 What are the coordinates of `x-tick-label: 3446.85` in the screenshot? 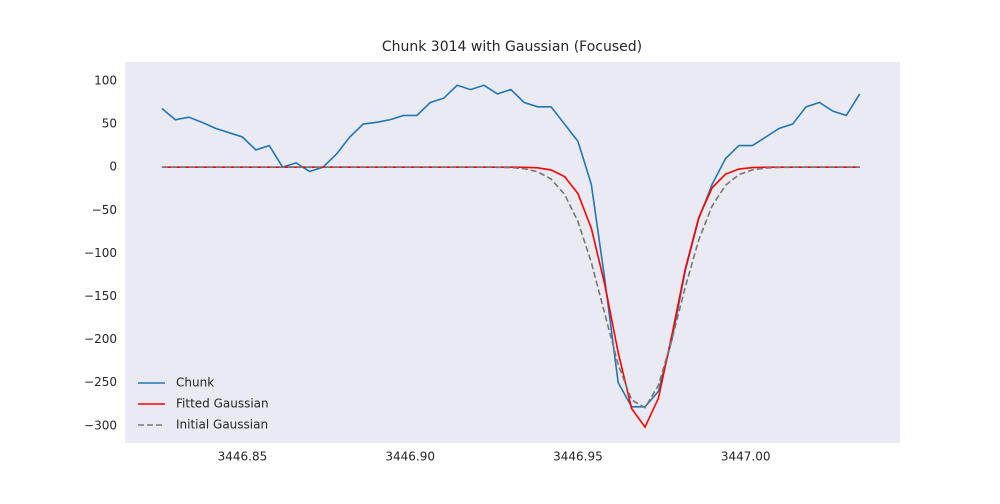 It's located at (243, 457).